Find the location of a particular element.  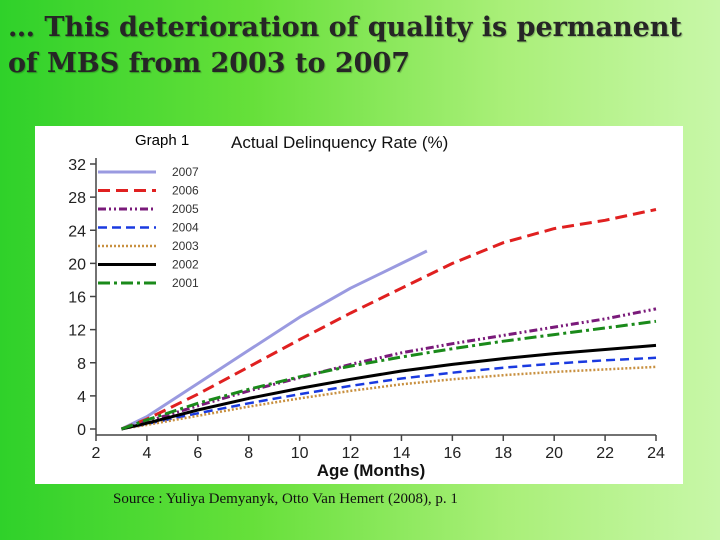

x-tick-label: 22 is located at coordinates (605, 453).